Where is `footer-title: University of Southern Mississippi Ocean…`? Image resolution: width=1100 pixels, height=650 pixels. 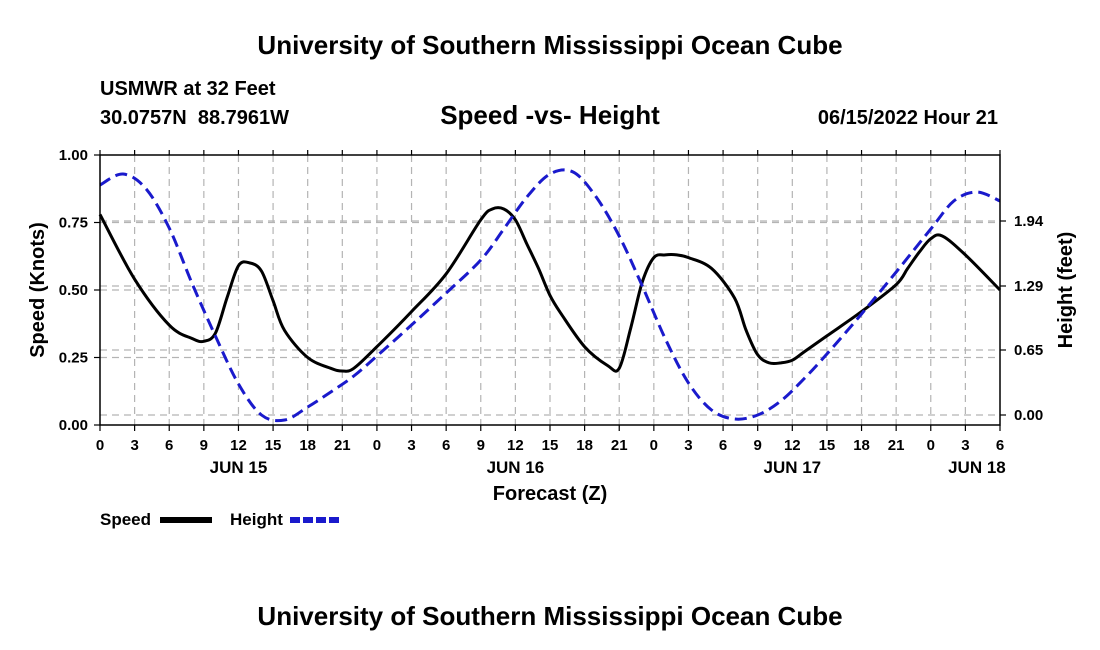 footer-title: University of Southern Mississippi Ocean… is located at coordinates (549, 616).